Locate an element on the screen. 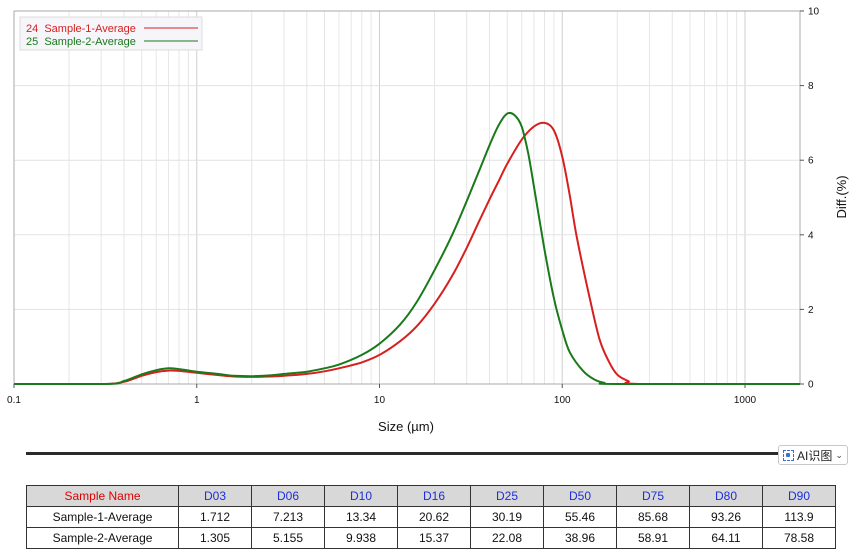 Image resolution: width=854 pixels, height=552 pixels. cell-sample-name: Sample-1-Average is located at coordinates (102, 517).